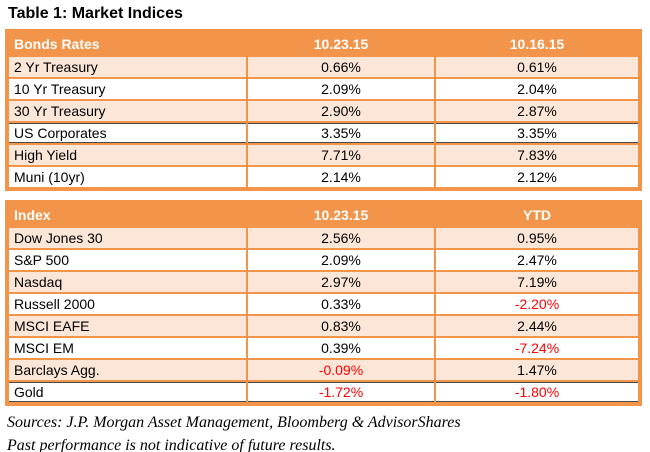 The image size is (650, 452). I want to click on table-row: Muni (10yr) 2.14% 2.12%, so click(323, 177).